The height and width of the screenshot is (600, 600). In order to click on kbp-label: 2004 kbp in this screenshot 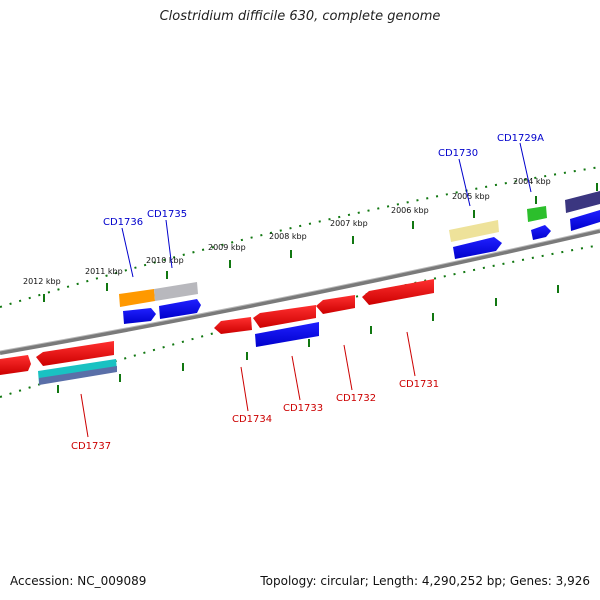, I will do `click(532, 181)`.